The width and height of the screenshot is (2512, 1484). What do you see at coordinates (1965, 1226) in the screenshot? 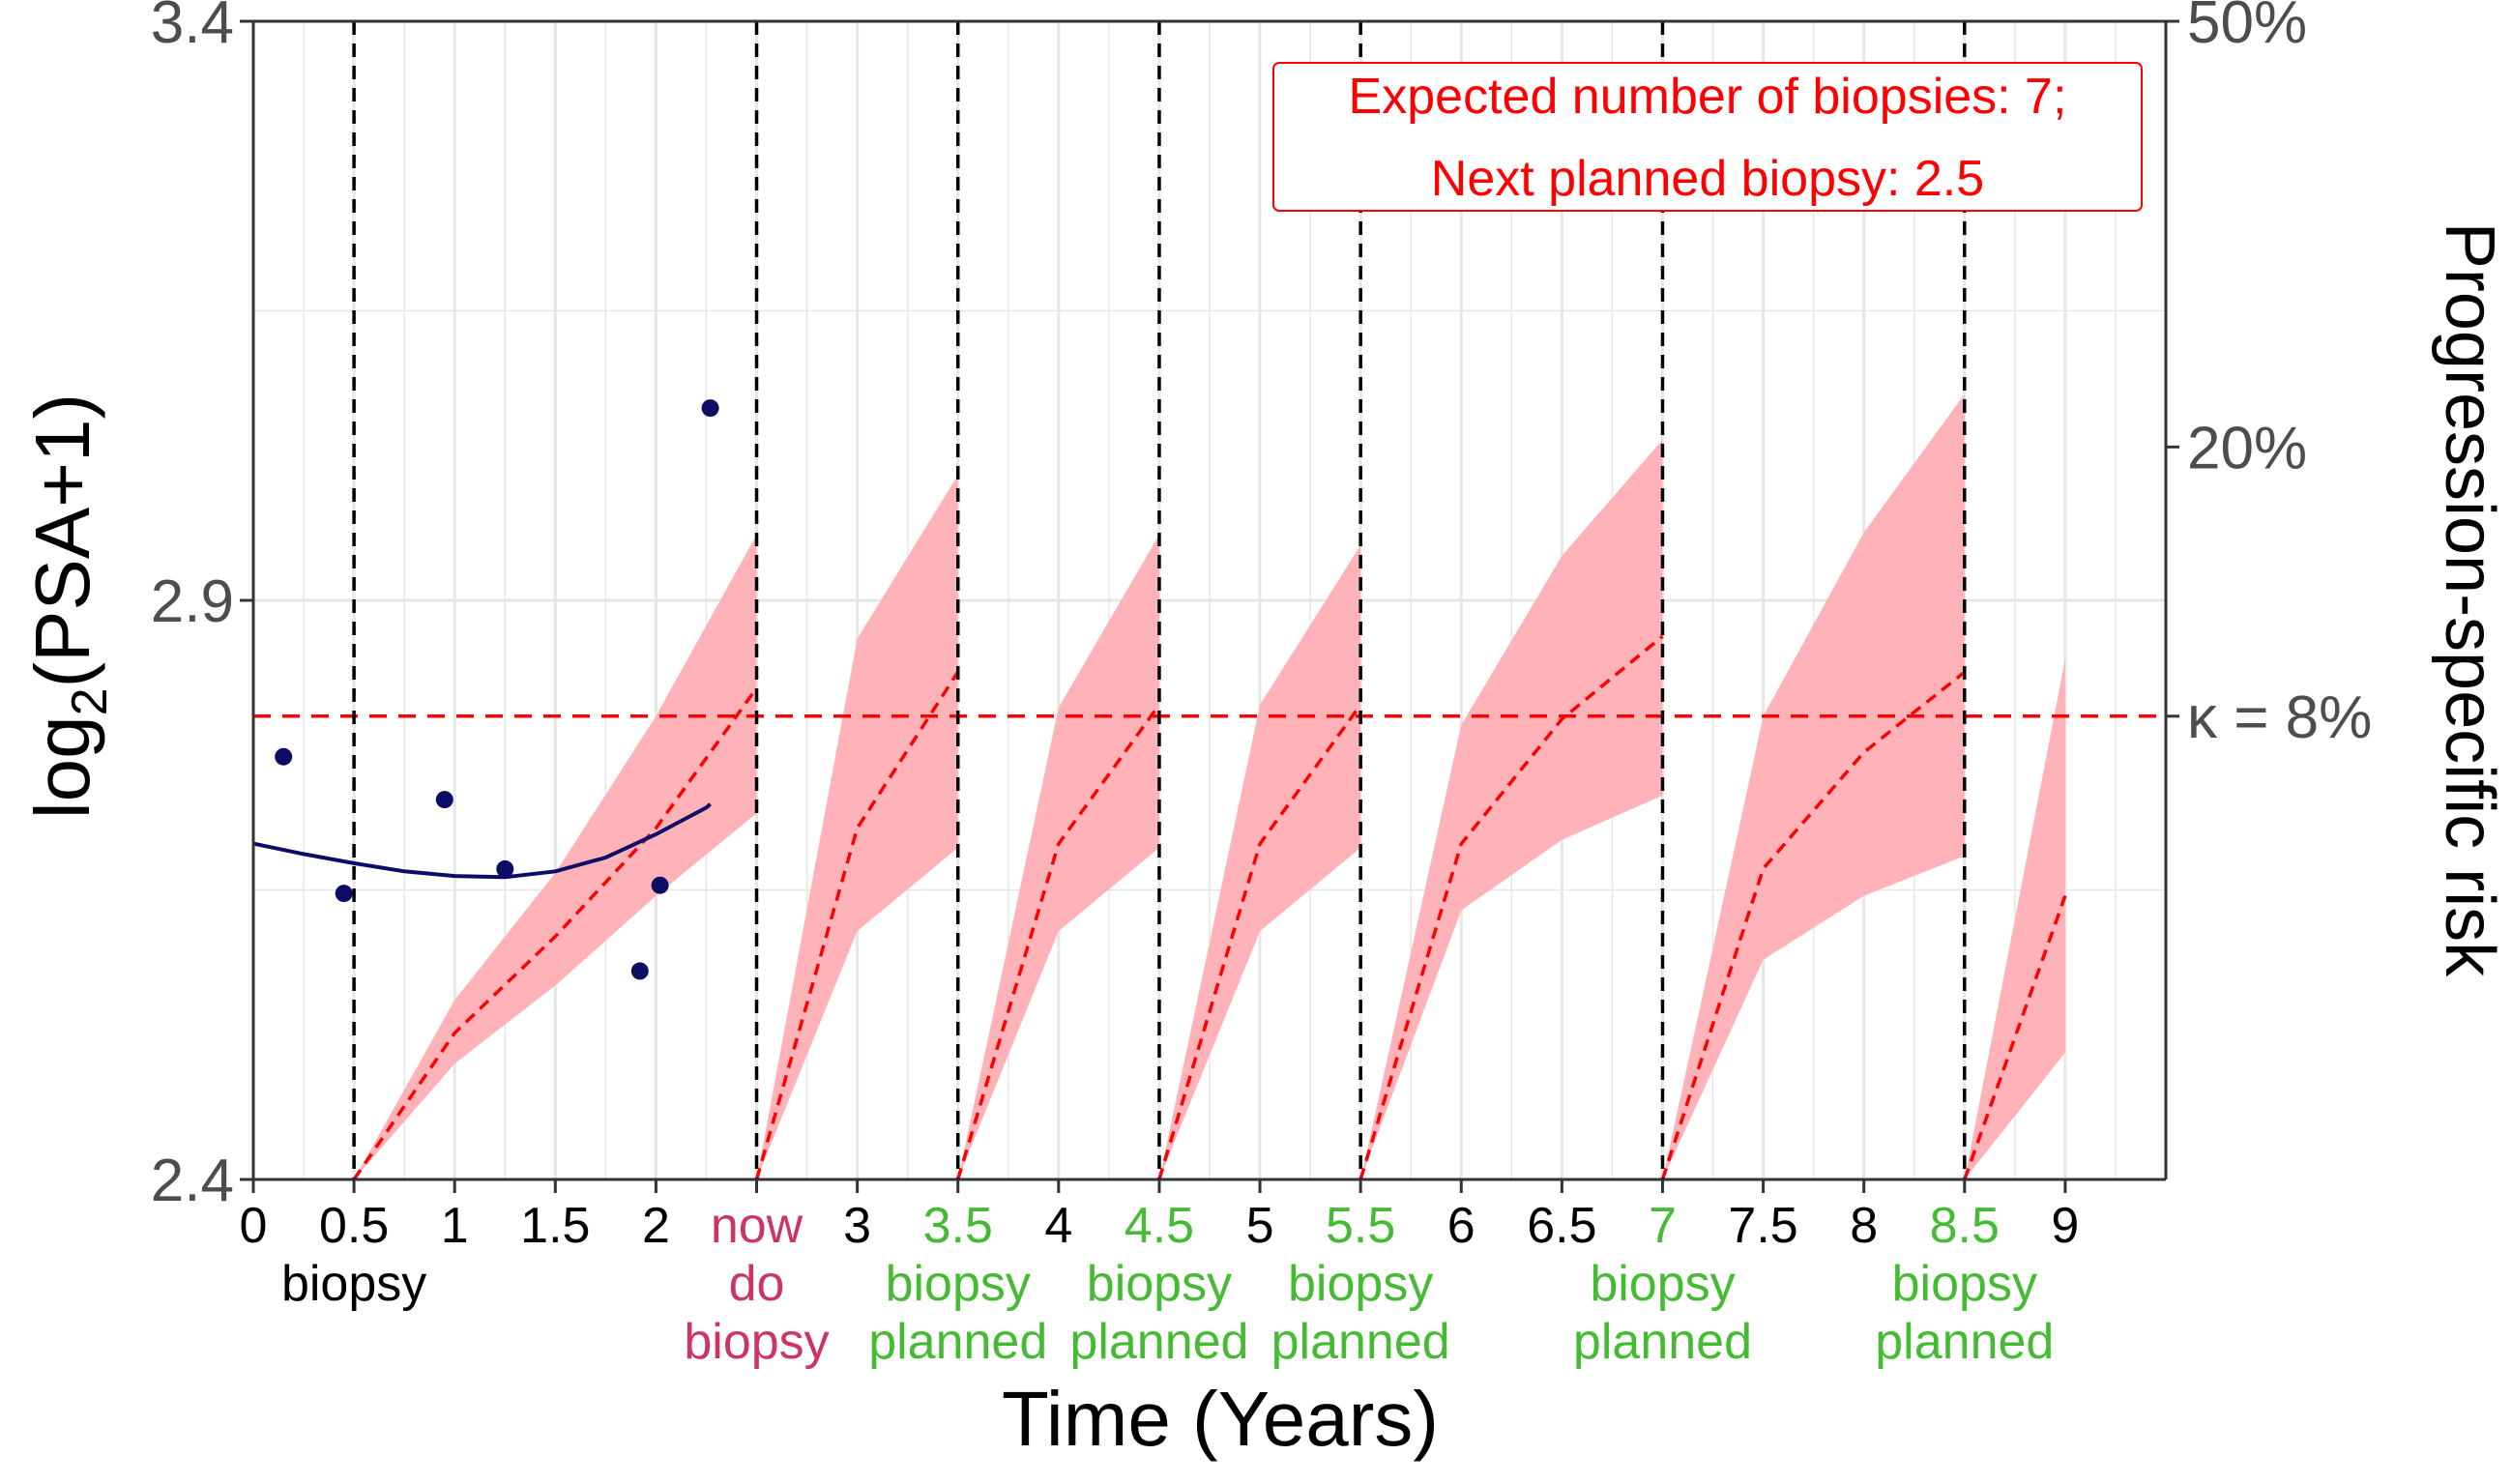
I see `x-tick-label: 8.5` at bounding box center [1965, 1226].